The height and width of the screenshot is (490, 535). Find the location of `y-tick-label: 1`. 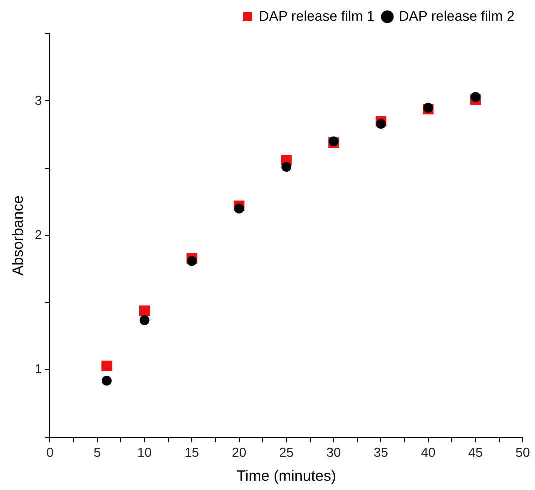

y-tick-label: 1 is located at coordinates (38, 369).